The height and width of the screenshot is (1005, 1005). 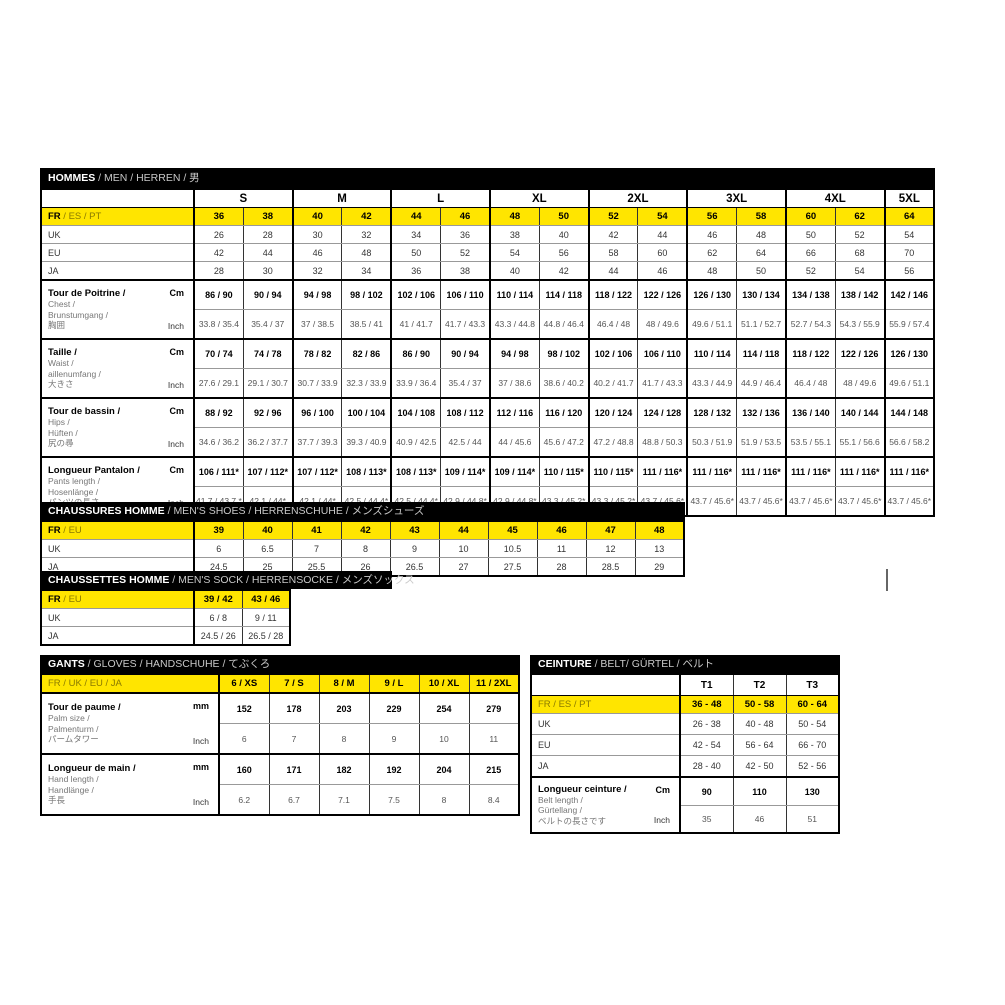 I want to click on size-value: 36, so click(x=465, y=234).